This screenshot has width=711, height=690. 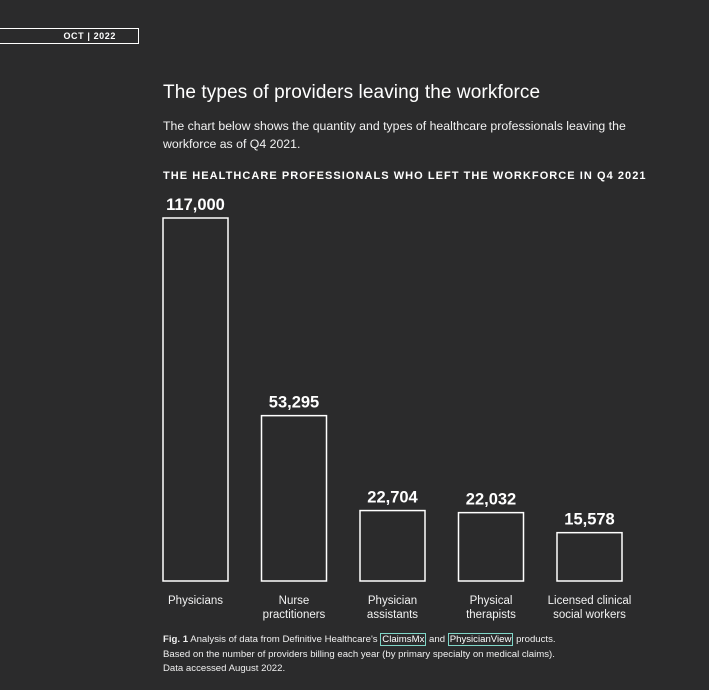 I want to click on caption-text-between: and, so click(x=437, y=639).